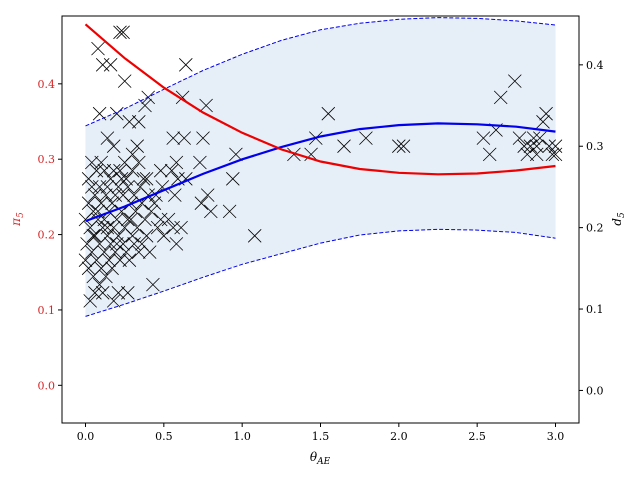 This screenshot has width=640, height=480. I want to click on x-tick-label: 2.0, so click(399, 436).